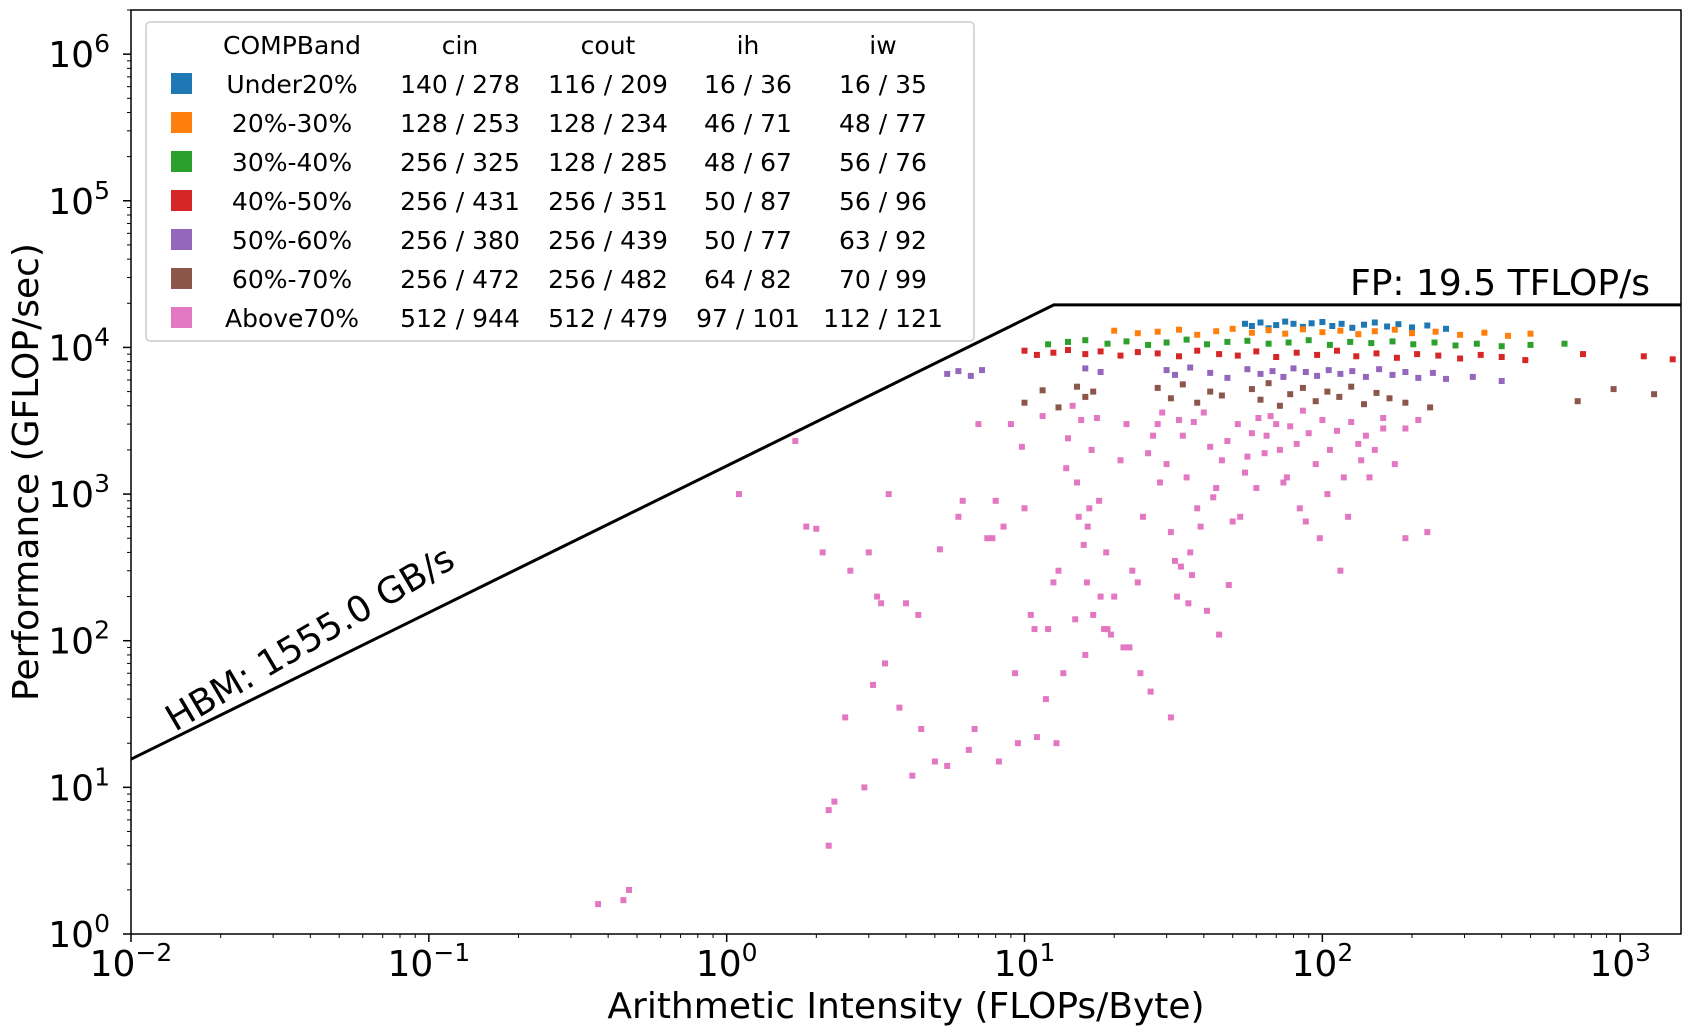 This screenshot has height=1036, width=1690. I want to click on legend-header-cell: ih, so click(748, 45).